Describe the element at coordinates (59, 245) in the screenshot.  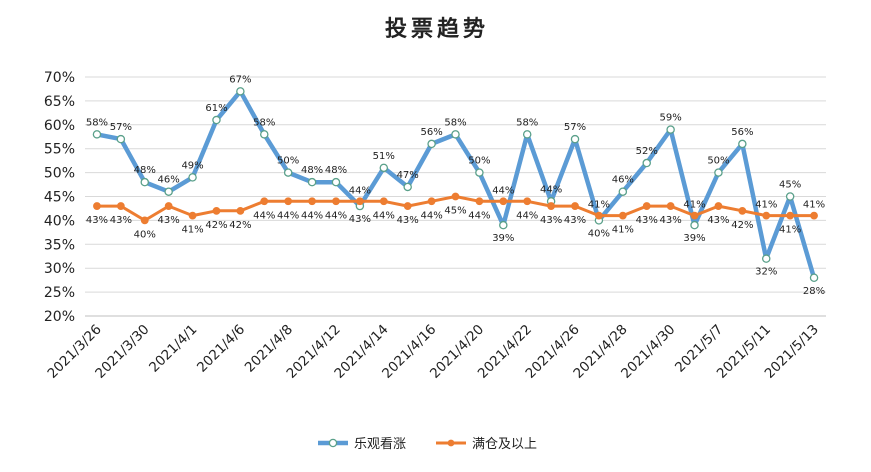
I see `y-tick-label: 35%` at that location.